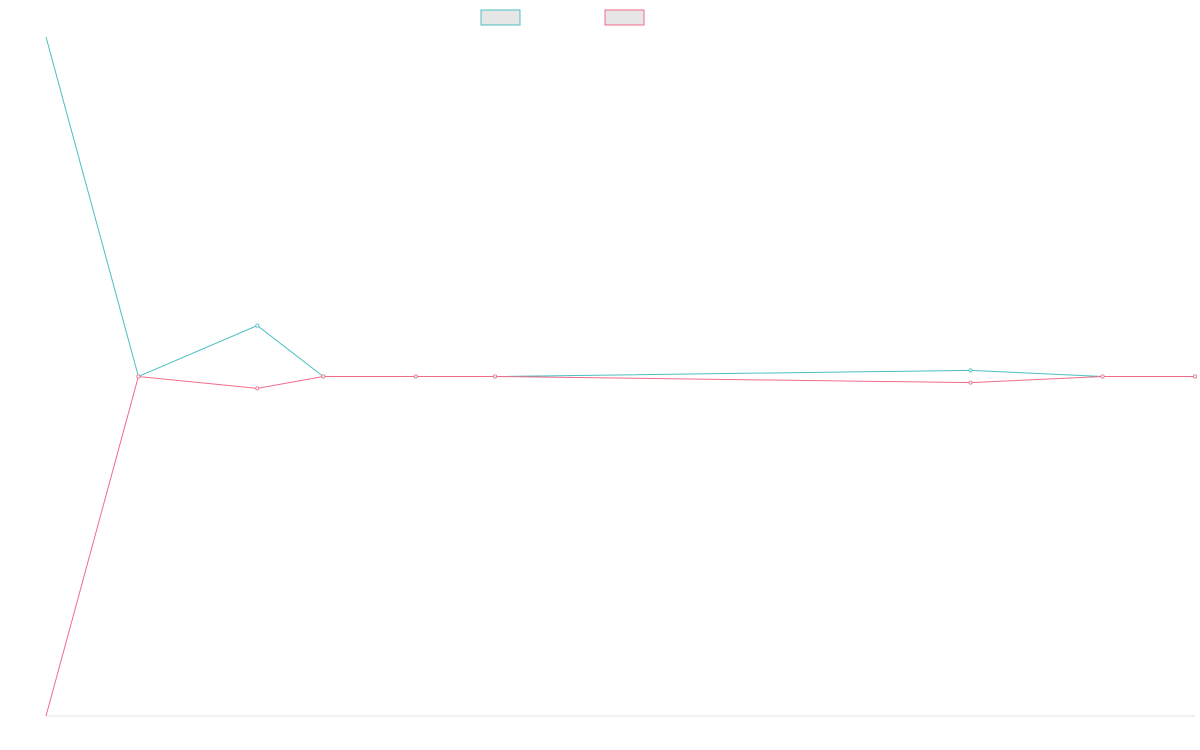 The width and height of the screenshot is (1200, 750). What do you see at coordinates (624, 17) in the screenshot?
I see `legend-swatch-series-b` at bounding box center [624, 17].